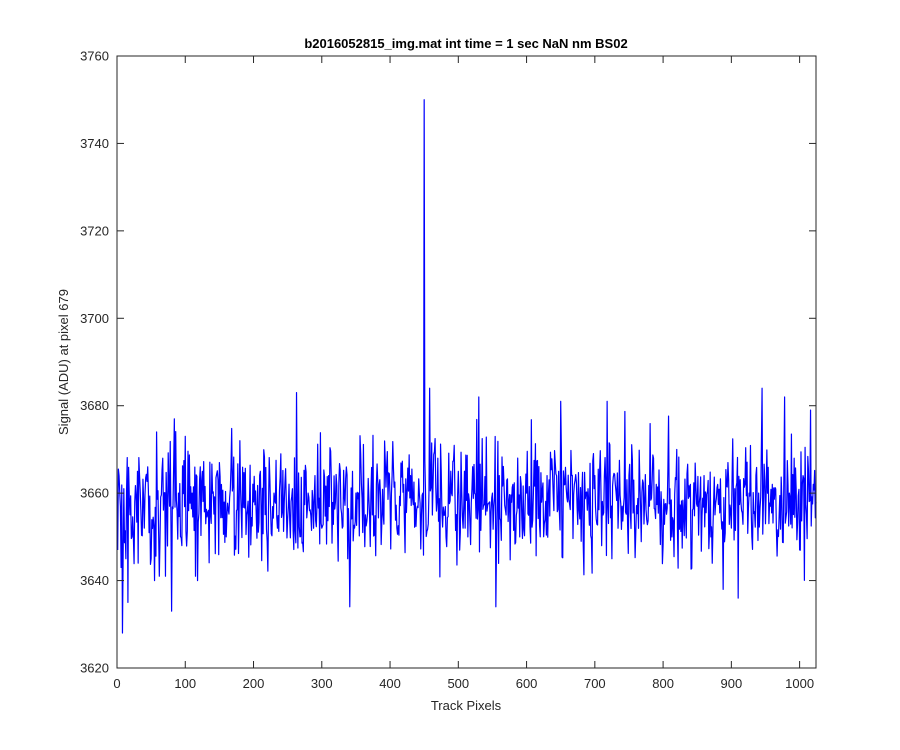 The image size is (900, 750). I want to click on y-tick-label: 3740, so click(94, 143).